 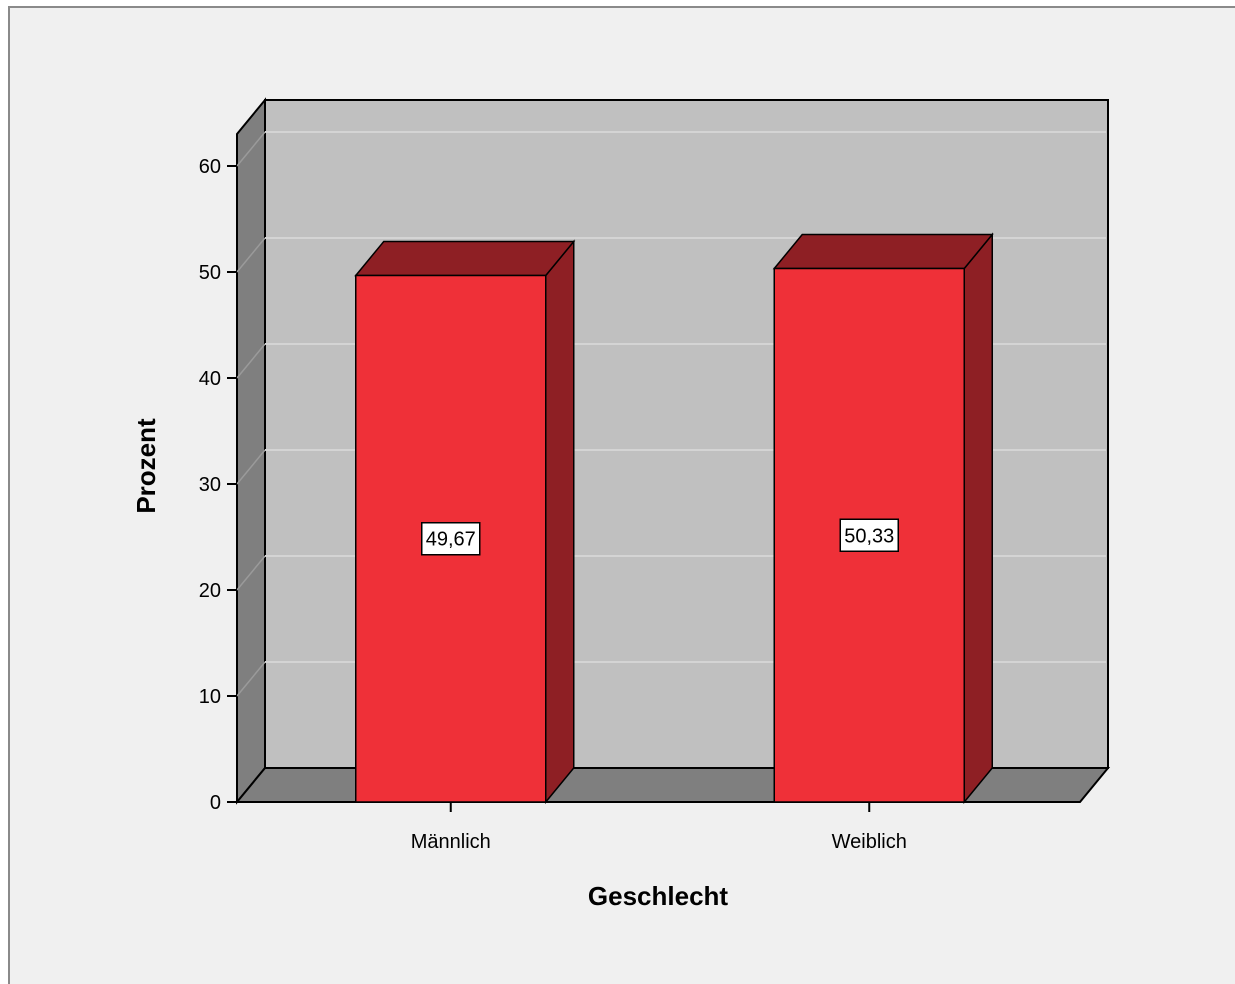 What do you see at coordinates (210, 379) in the screenshot?
I see `y-tick-label: 40` at bounding box center [210, 379].